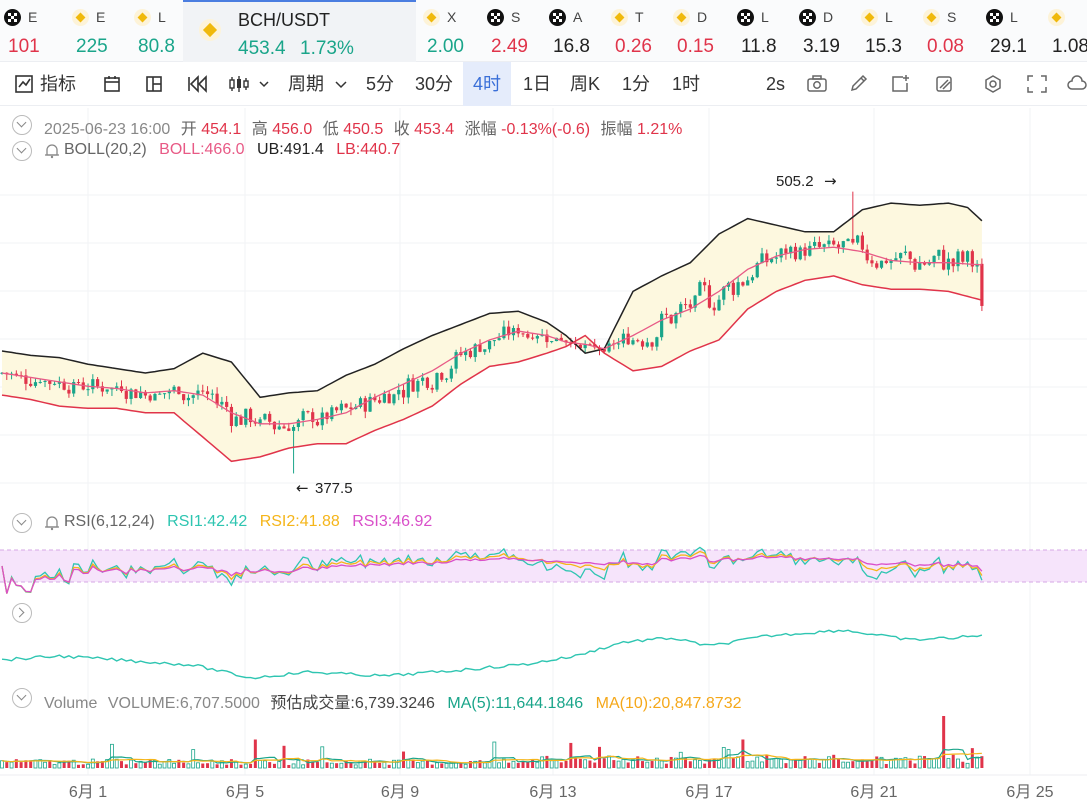  What do you see at coordinates (197, 84) in the screenshot?
I see `replay-button` at bounding box center [197, 84].